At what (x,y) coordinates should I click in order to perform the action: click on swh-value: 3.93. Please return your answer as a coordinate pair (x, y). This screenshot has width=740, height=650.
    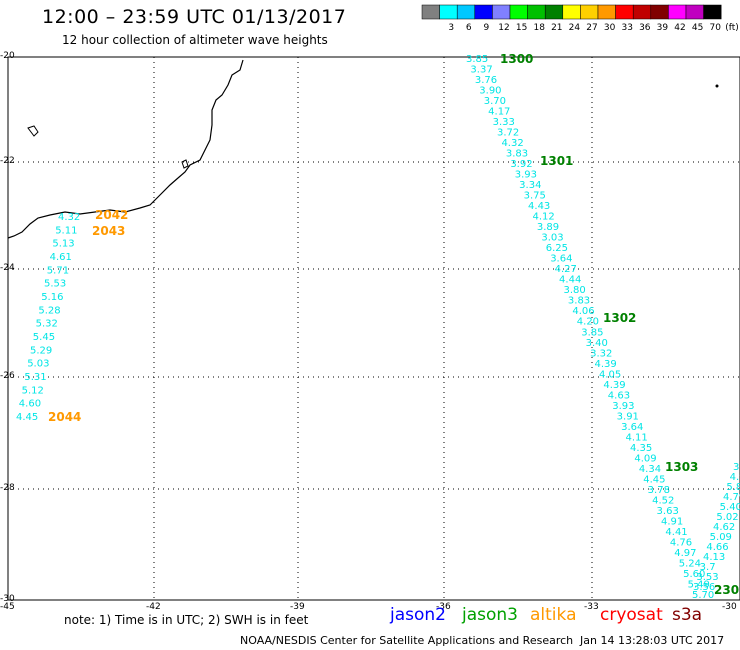
    Looking at the image, I should click on (526, 175).